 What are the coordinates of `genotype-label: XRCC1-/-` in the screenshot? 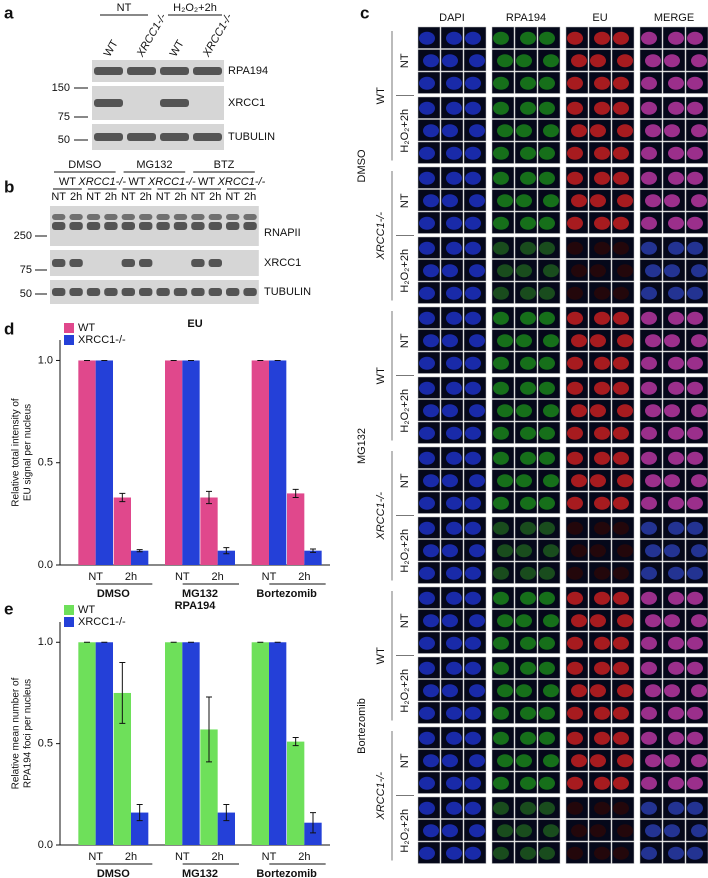 It's located at (381, 236).